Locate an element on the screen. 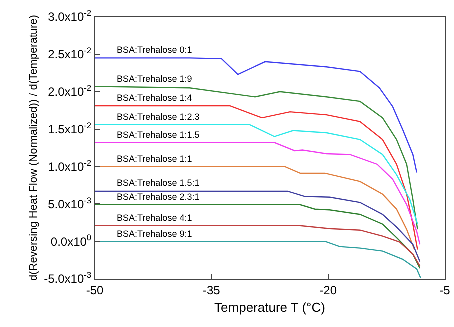 This screenshot has width=454, height=327. y-tick-label: 5.0x10$^{-3}$ is located at coordinates (70, 203).